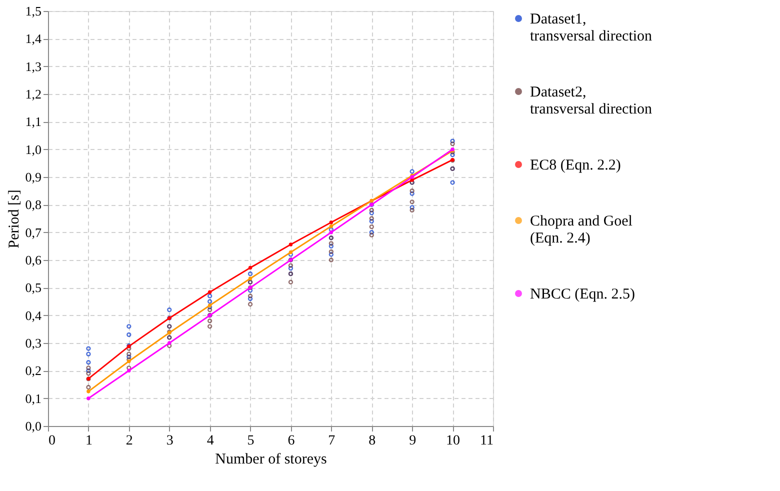 This screenshot has width=780, height=491. Describe the element at coordinates (332, 441) in the screenshot. I see `x-tick-label: 7` at that location.